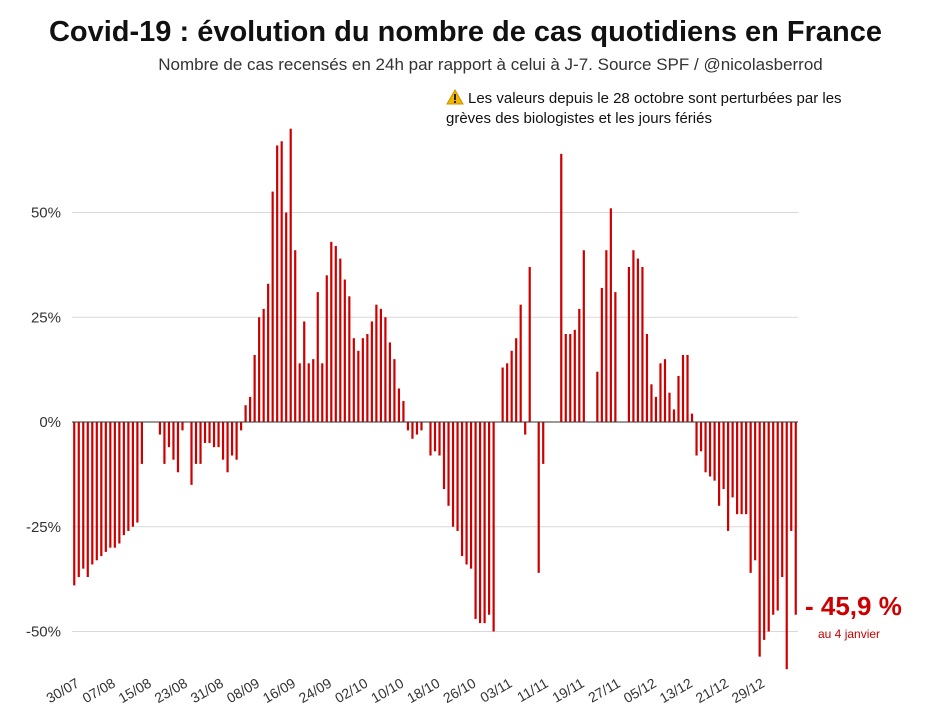 Image resolution: width=931 pixels, height=714 pixels. Describe the element at coordinates (532, 690) in the screenshot. I see `x-tick-label: 11/11` at that location.